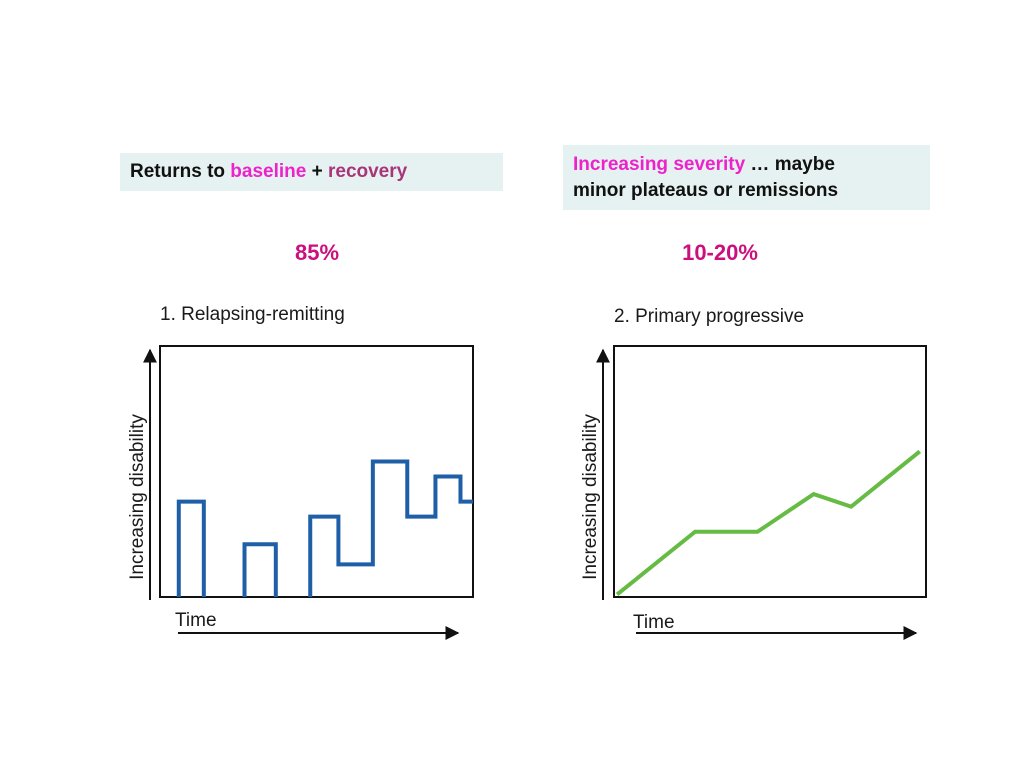  Describe the element at coordinates (317, 171) in the screenshot. I see `callout-joiner: +` at that location.